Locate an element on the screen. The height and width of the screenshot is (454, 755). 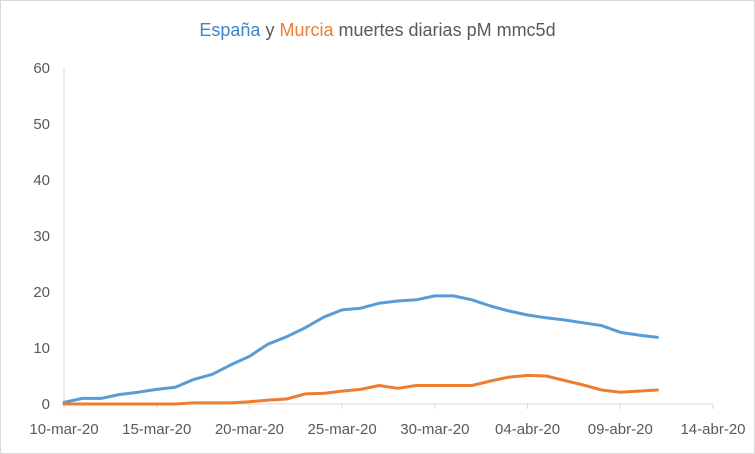
title-series-espana: España is located at coordinates (230, 30).